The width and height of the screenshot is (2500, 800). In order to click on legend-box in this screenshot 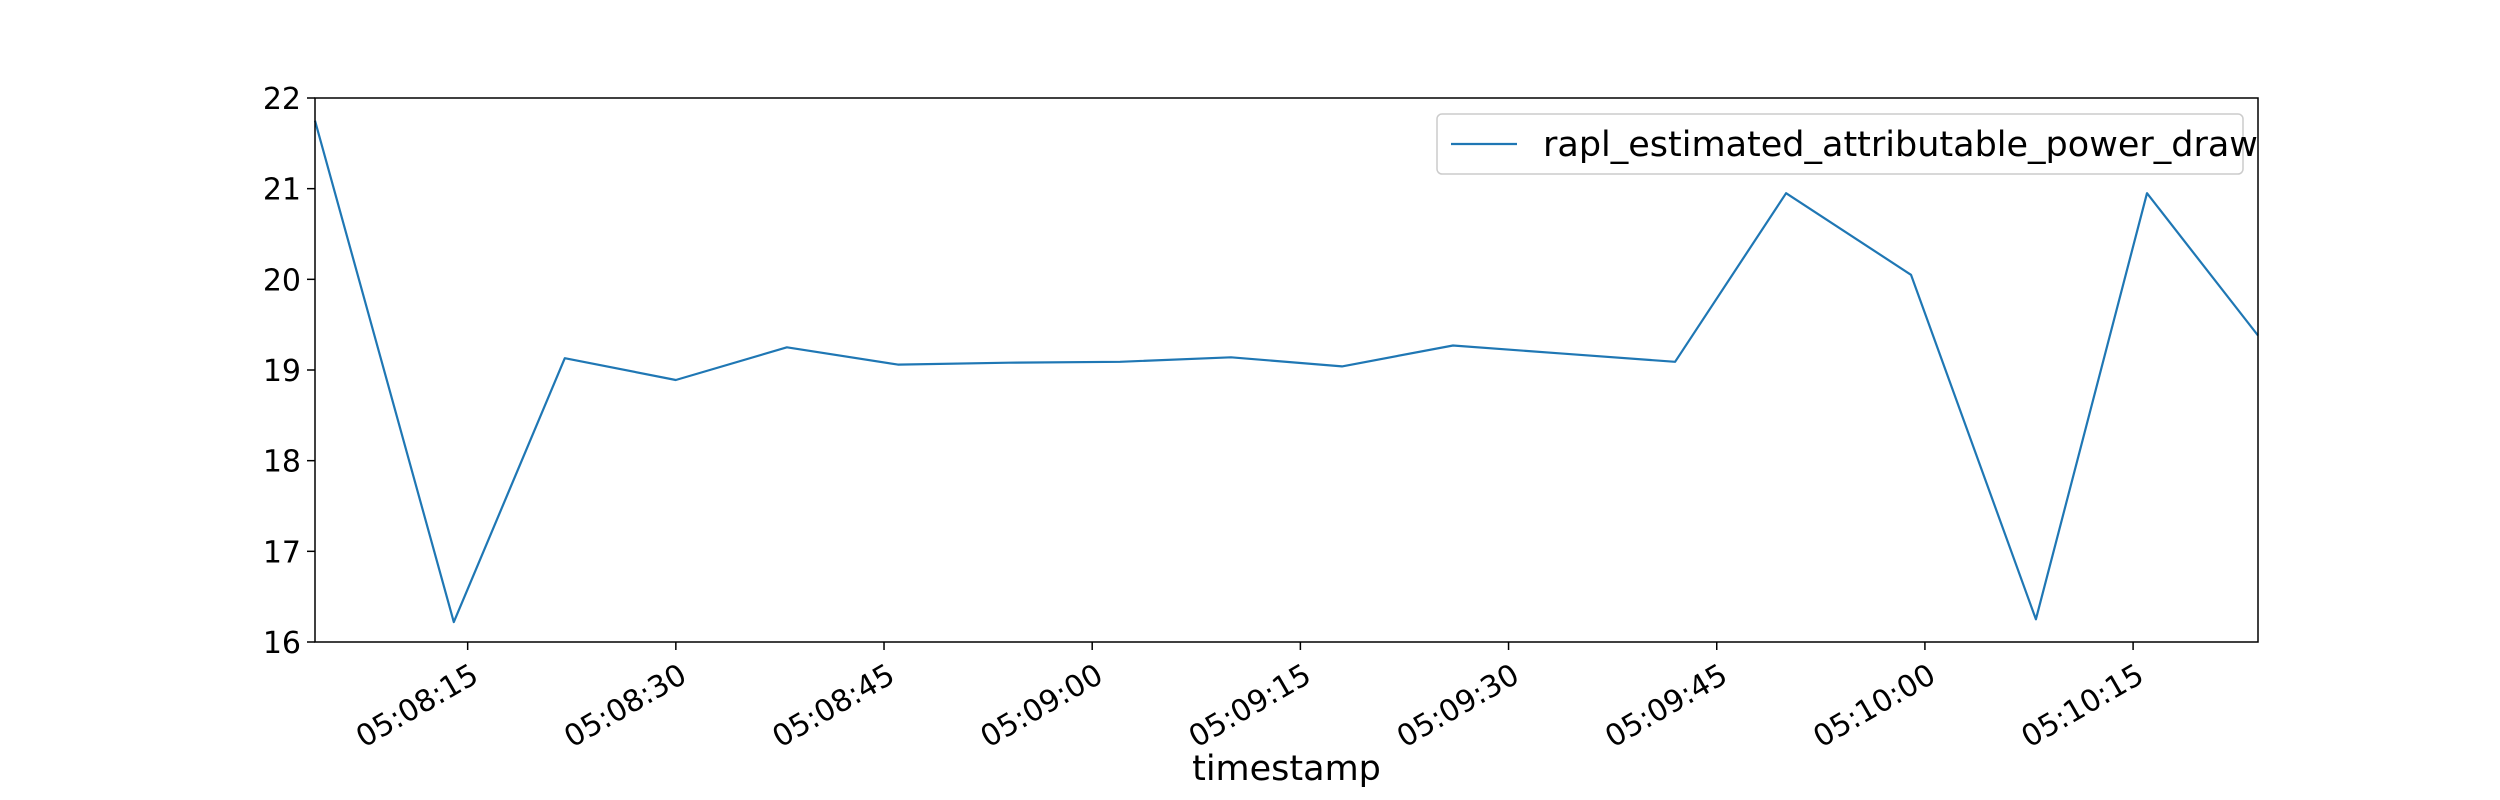, I will do `click(1840, 144)`.